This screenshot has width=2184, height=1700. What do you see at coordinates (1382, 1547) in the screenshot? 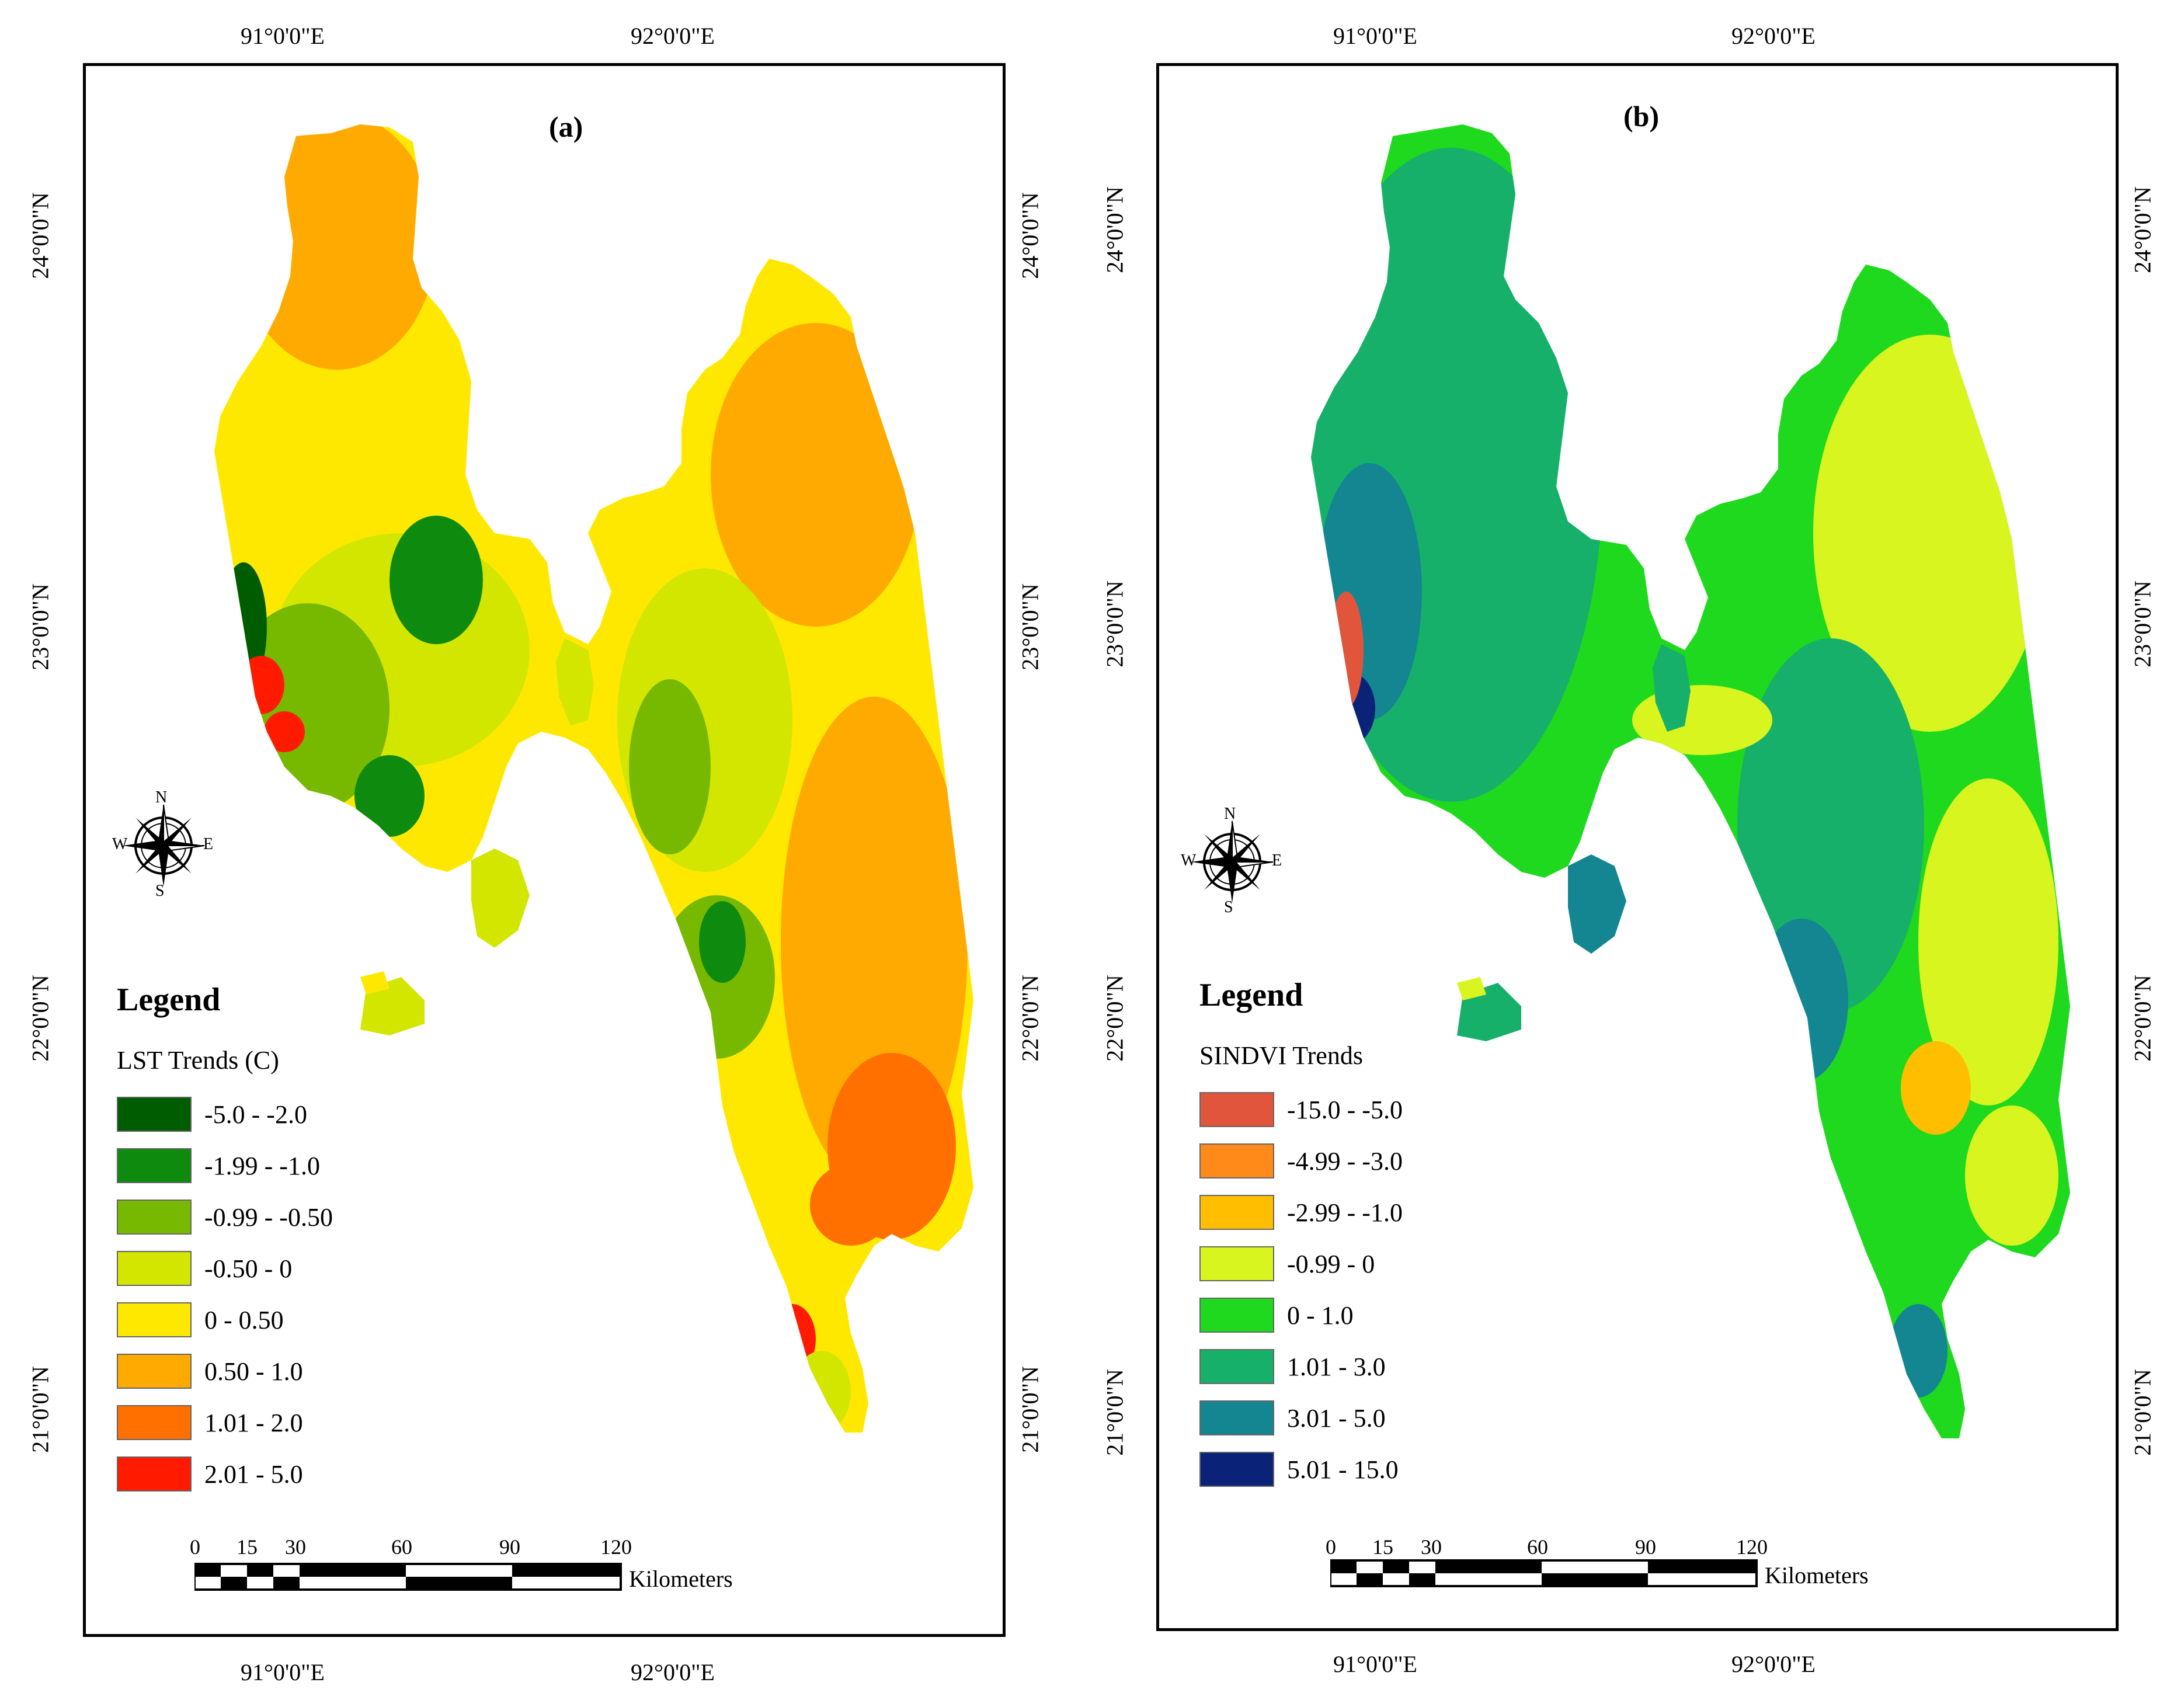
I see `scale-number: 15` at bounding box center [1382, 1547].